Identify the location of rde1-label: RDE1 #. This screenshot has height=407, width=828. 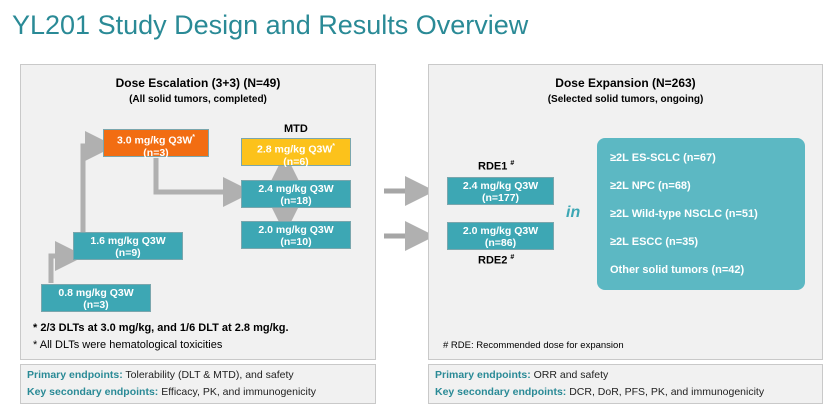
(496, 166).